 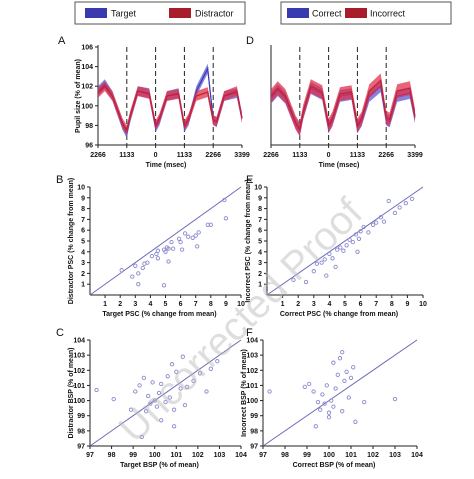 I want to click on identity-line, so click(x=340, y=393).